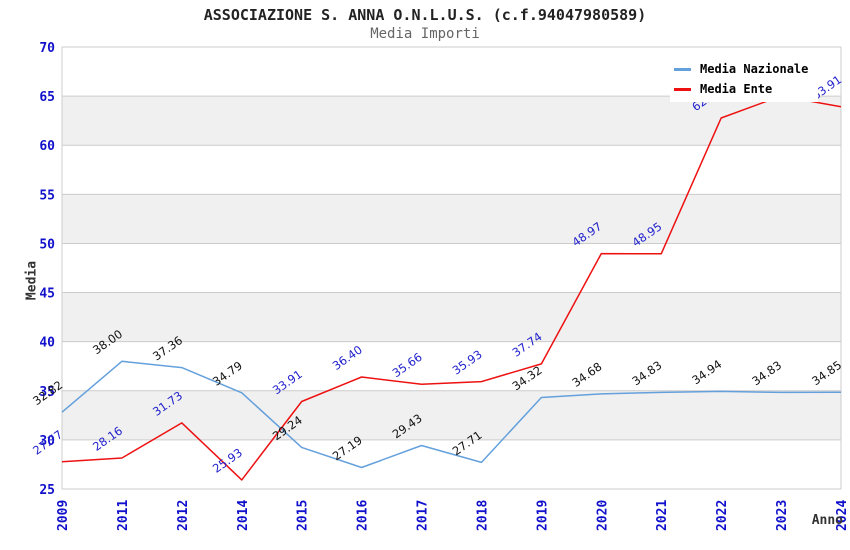 Image resolution: width=850 pixels, height=550 pixels. Describe the element at coordinates (482, 515) in the screenshot. I see `x-tick-label: 2018` at that location.